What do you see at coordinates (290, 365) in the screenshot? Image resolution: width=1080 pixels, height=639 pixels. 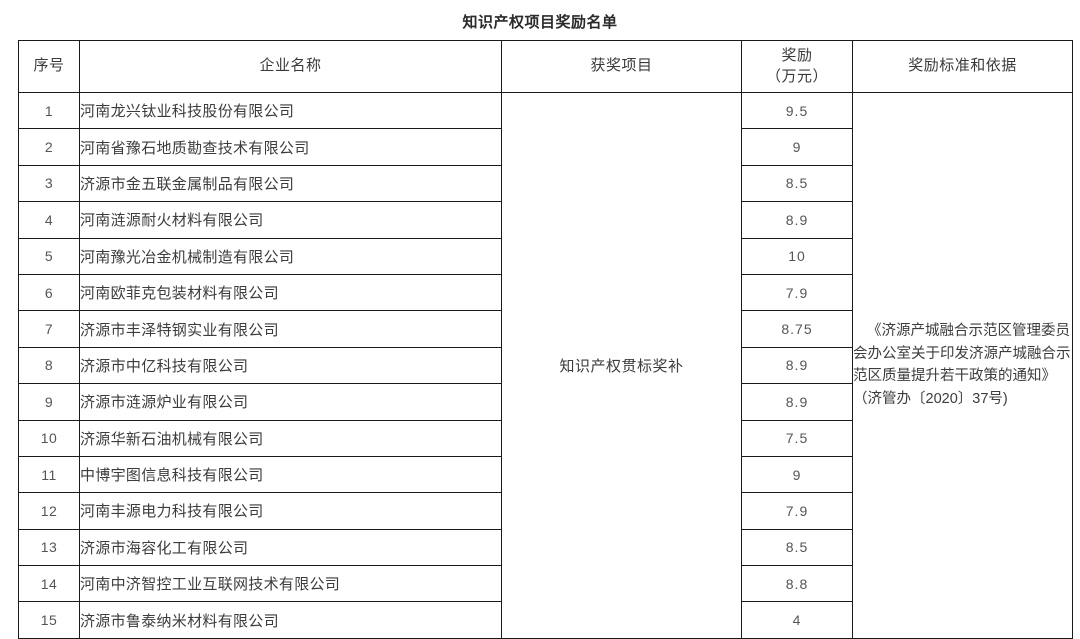 I see `cell-company-name: 济源市中亿科技有限公司` at bounding box center [290, 365].